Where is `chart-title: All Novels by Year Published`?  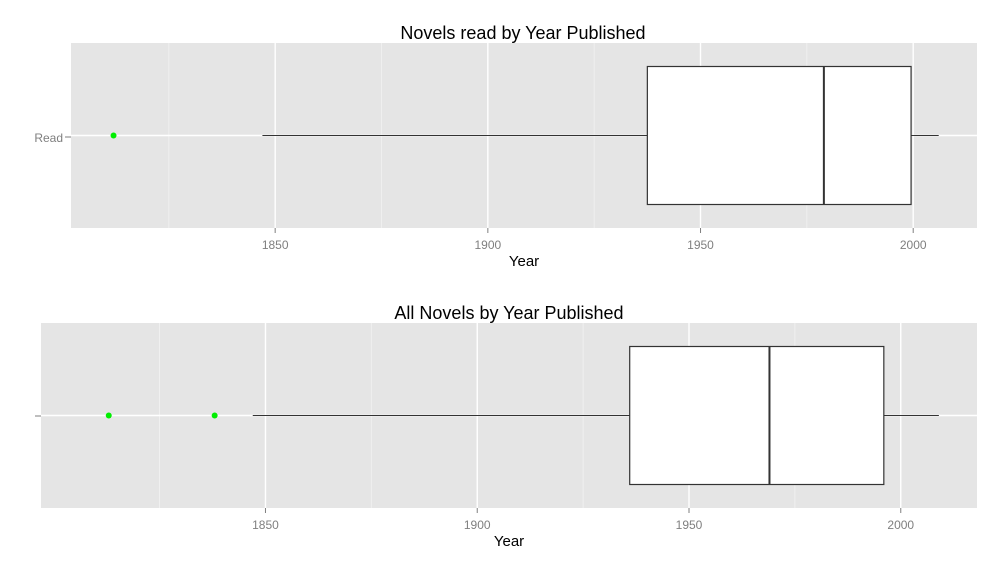
chart-title: All Novels by Year Published is located at coordinates (508, 313).